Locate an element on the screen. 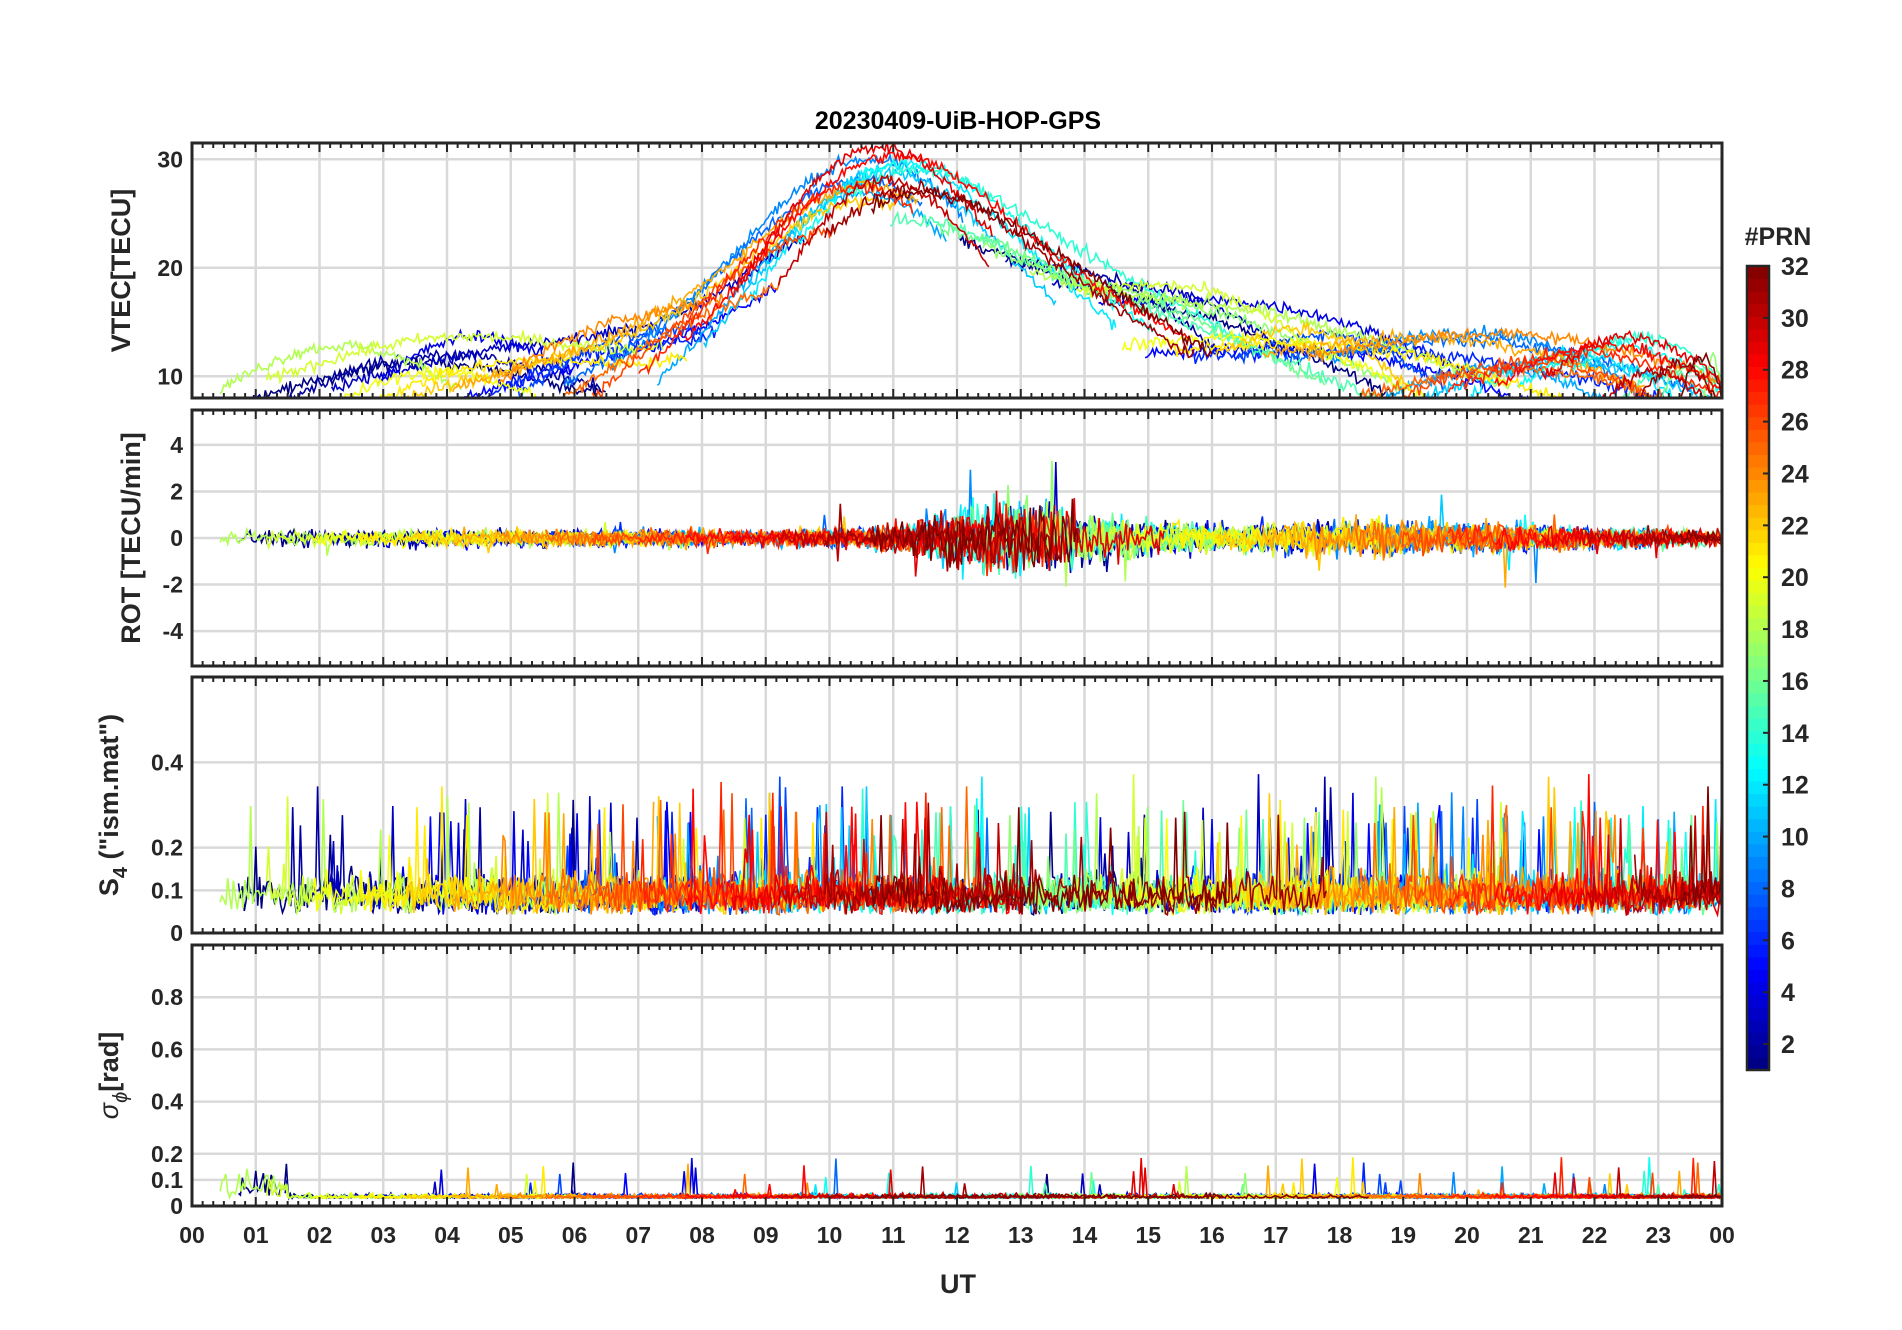 This screenshot has width=1902, height=1330. y-tick-label: 10 is located at coordinates (170, 376).